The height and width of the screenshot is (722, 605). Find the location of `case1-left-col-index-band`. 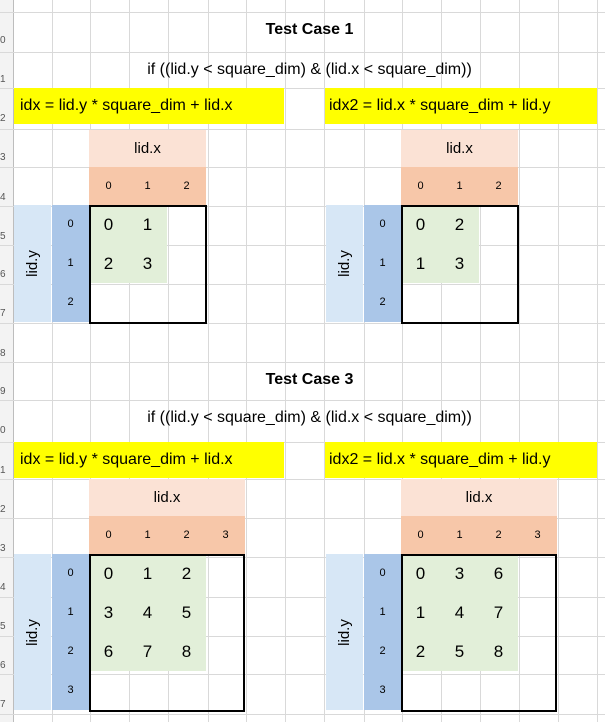

case1-left-col-index-band is located at coordinates (147, 186).